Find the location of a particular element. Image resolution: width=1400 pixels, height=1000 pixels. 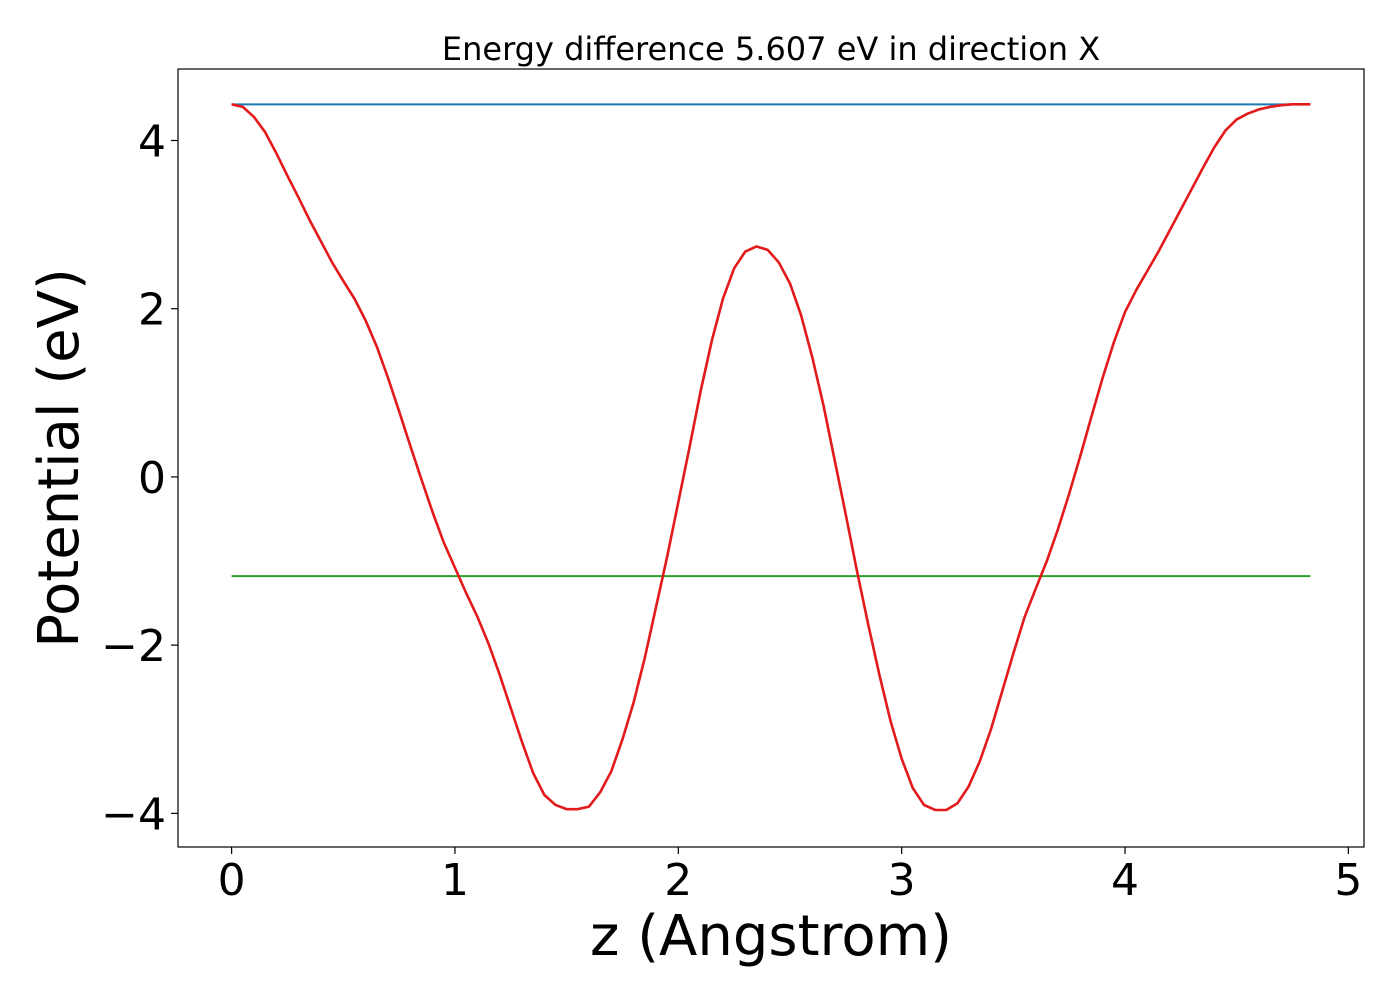

x-axis-label: z (Angstrom) is located at coordinates (771, 936).